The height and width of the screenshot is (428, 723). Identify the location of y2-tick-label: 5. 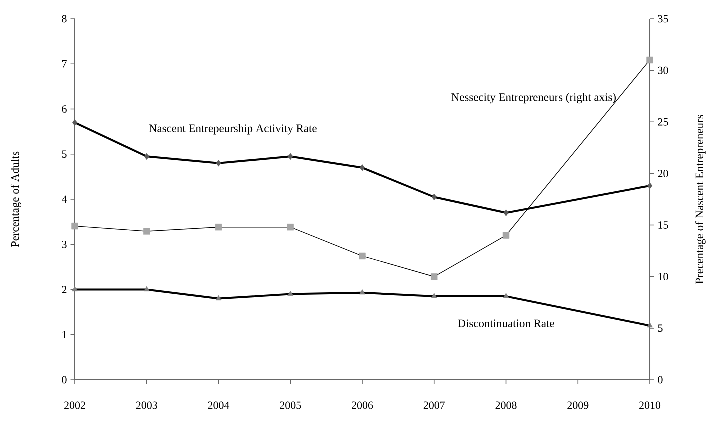
(660, 328).